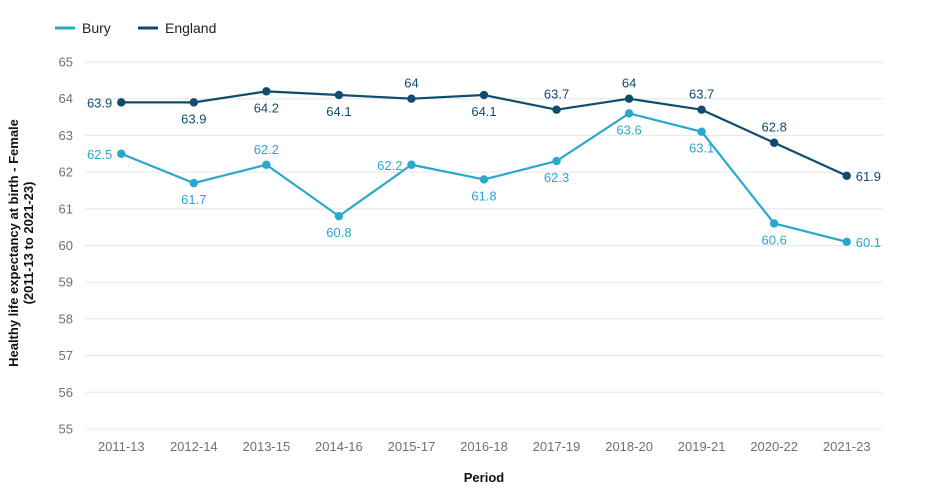 Image resolution: width=940 pixels, height=495 pixels. Describe the element at coordinates (28, 243) in the screenshot. I see `y-axis-title-line: (2011-13 to 2021-23)` at that location.